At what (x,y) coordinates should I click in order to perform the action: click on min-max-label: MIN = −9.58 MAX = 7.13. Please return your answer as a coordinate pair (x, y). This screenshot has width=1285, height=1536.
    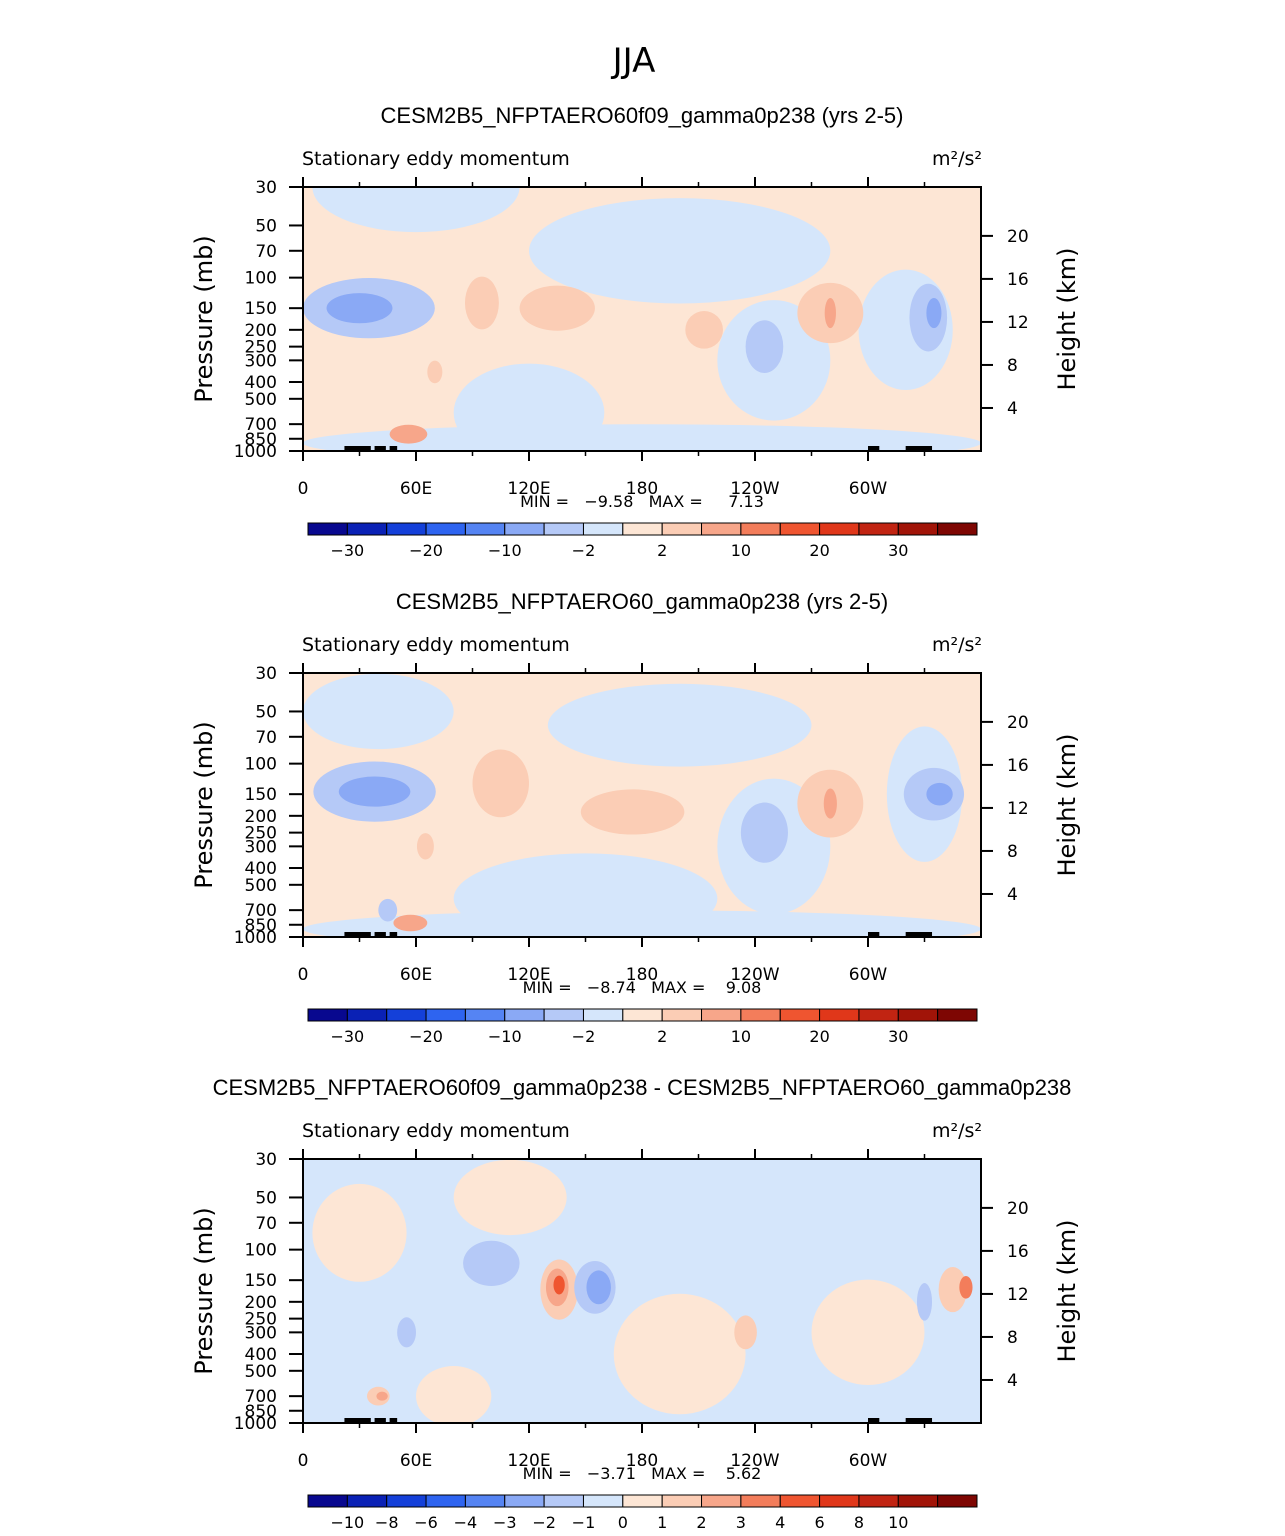
    Looking at the image, I should click on (642, 501).